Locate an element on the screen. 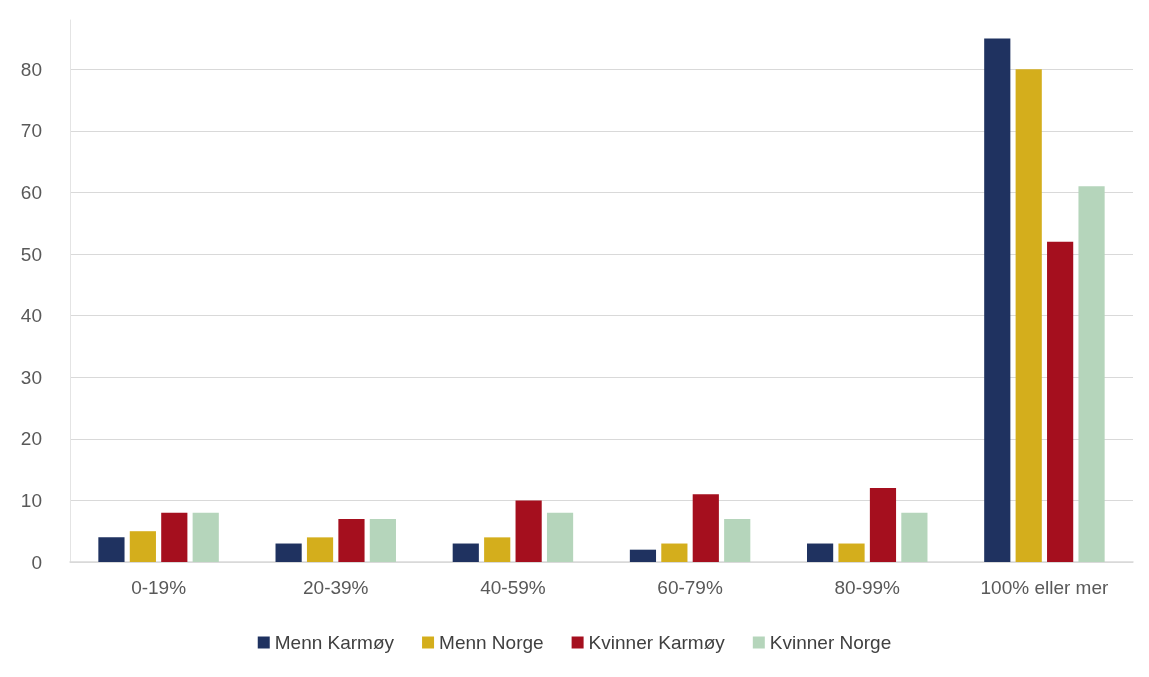  x-tick-label: 20-39% is located at coordinates (336, 587).